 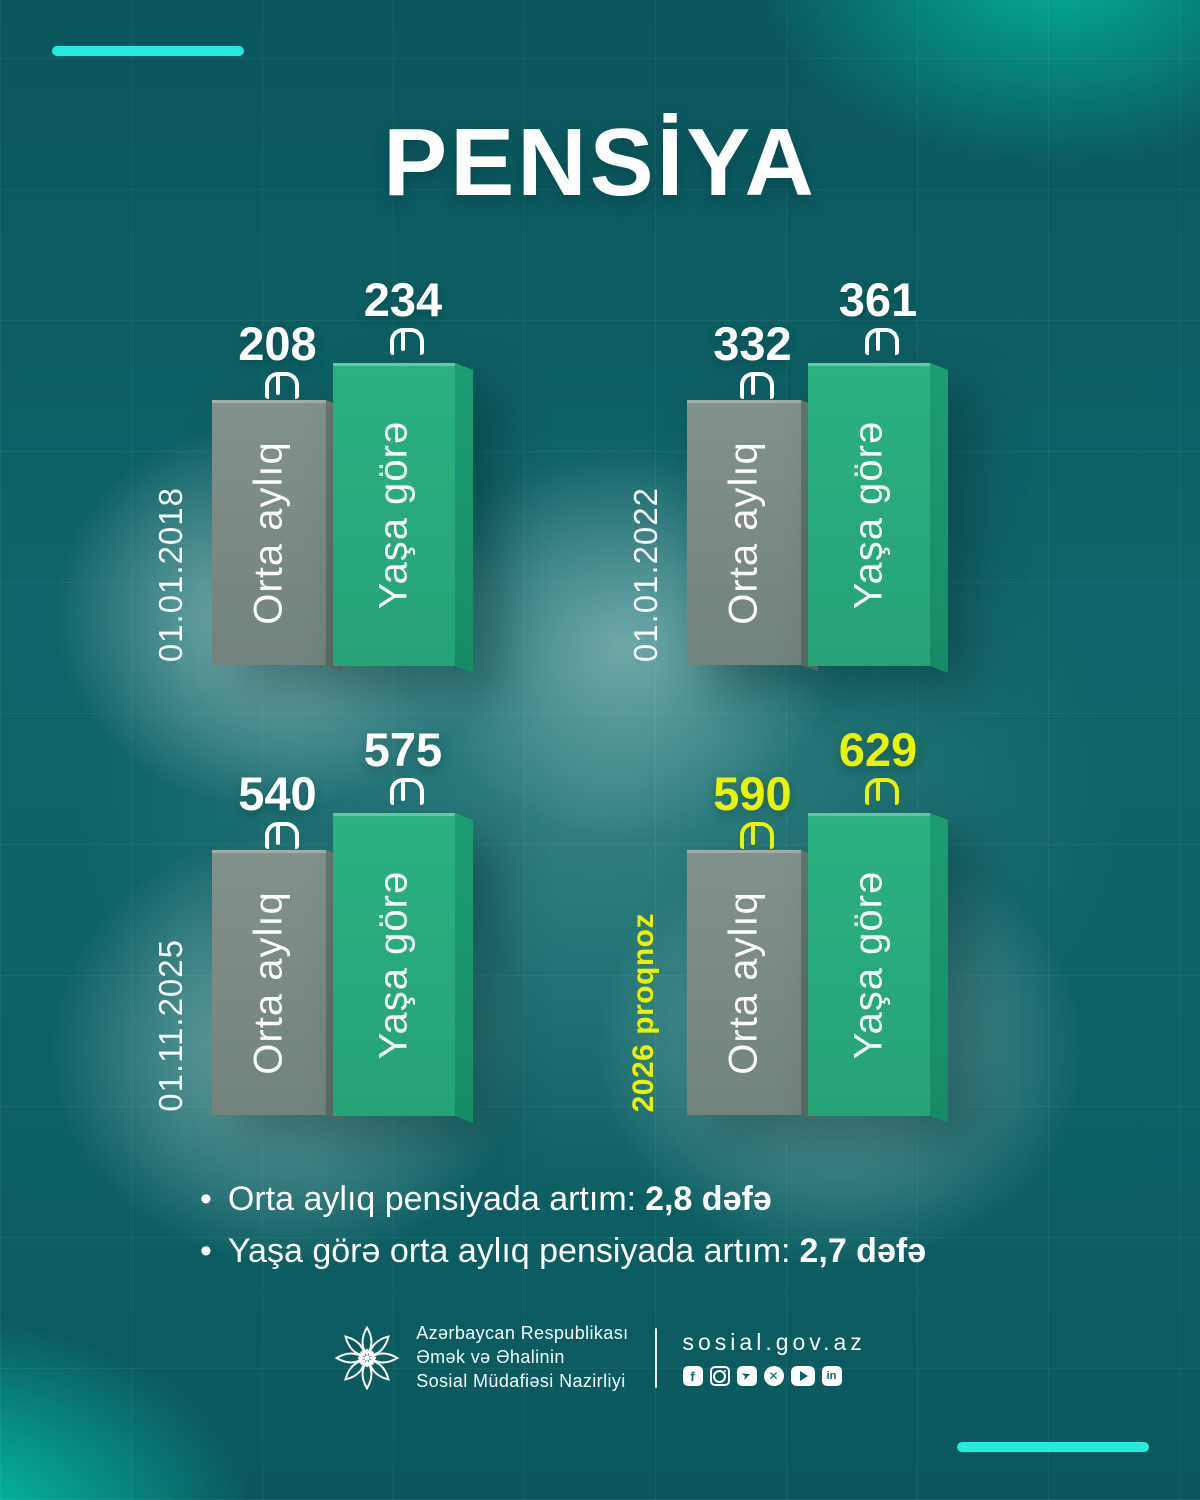 I want to click on bar-value: 332, so click(x=752, y=359).